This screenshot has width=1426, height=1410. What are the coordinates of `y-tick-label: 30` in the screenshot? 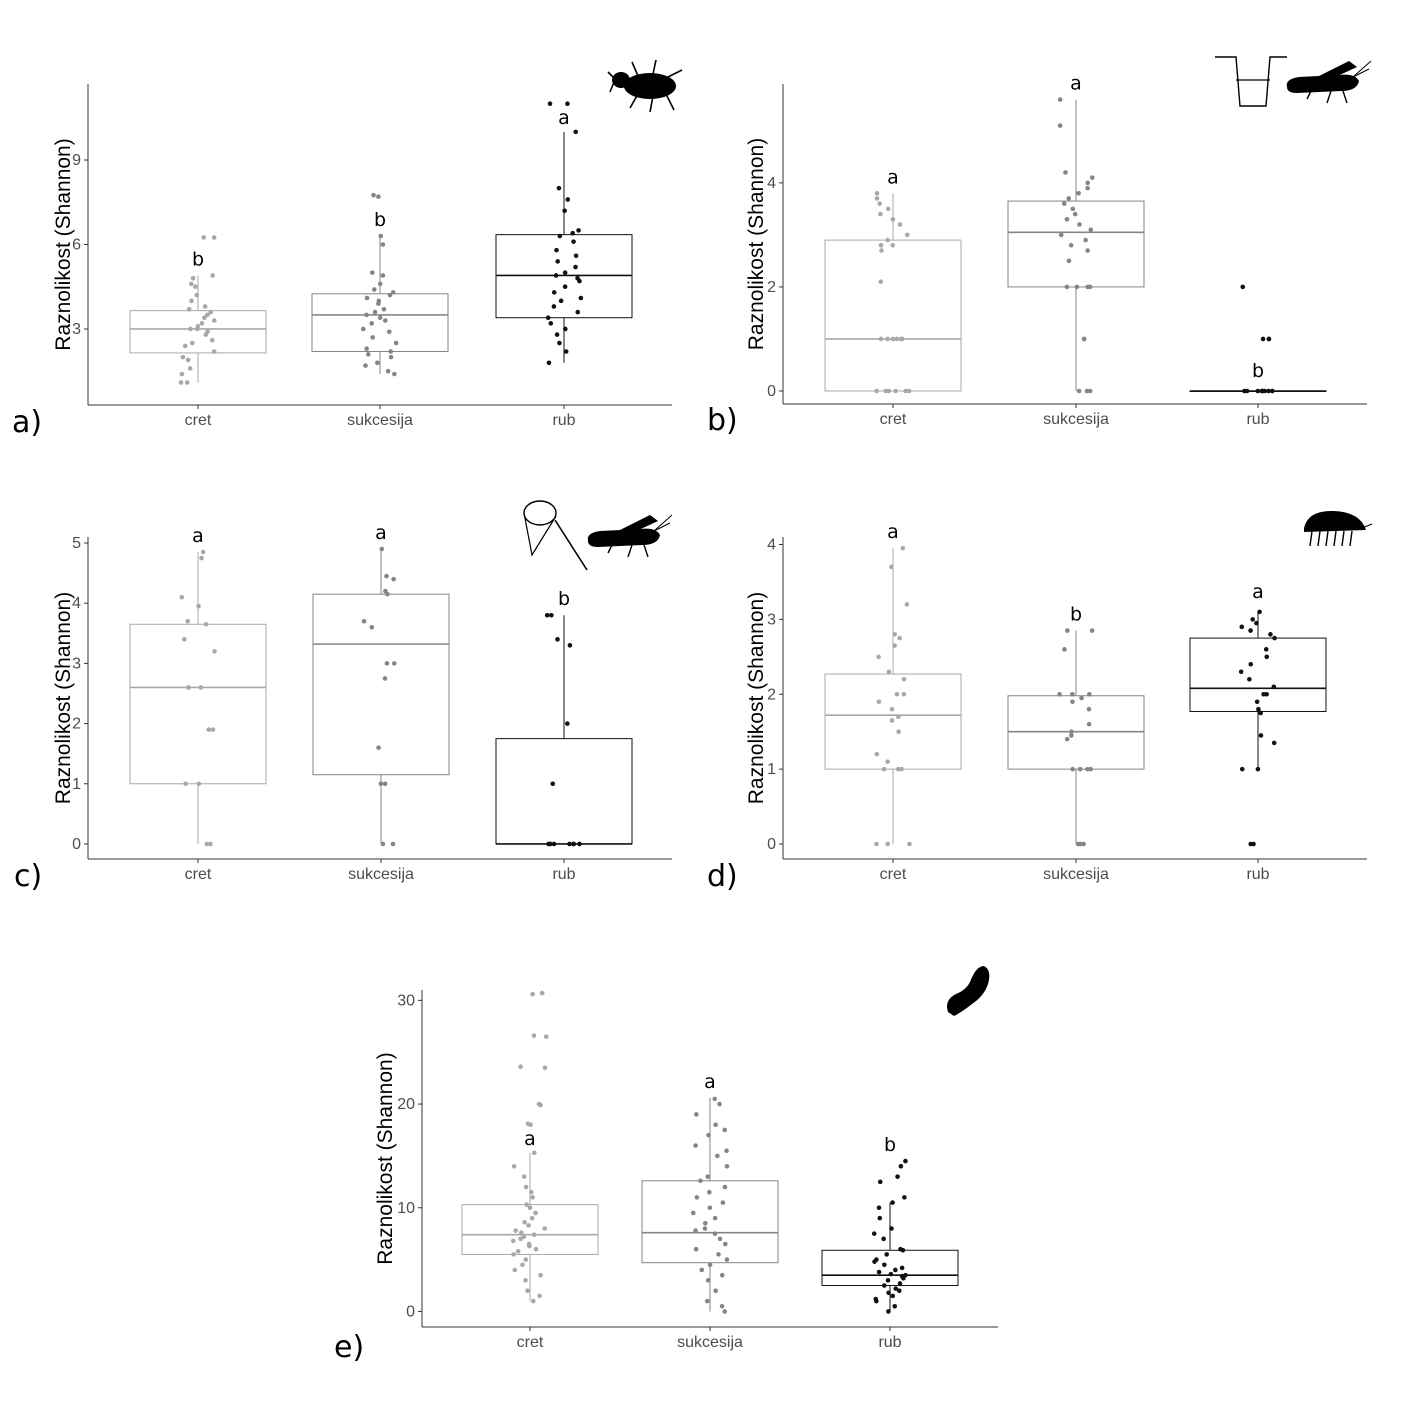 It's located at (406, 1000).